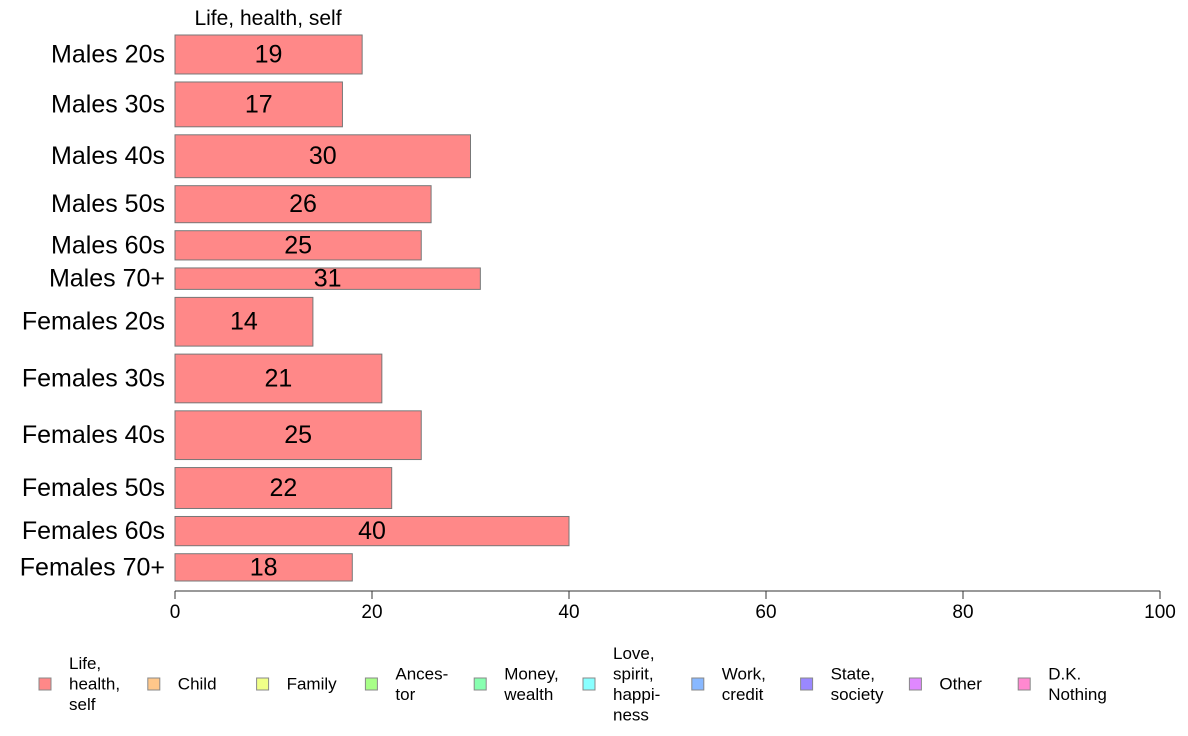 This screenshot has width=1188, height=736. I want to click on legend-item: Ances-tor, so click(406, 684).